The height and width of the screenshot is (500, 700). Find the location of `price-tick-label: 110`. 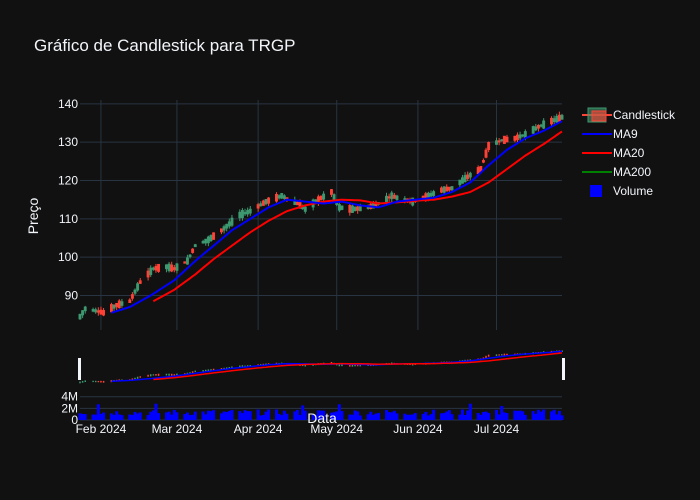

price-tick-label: 110 is located at coordinates (68, 219).